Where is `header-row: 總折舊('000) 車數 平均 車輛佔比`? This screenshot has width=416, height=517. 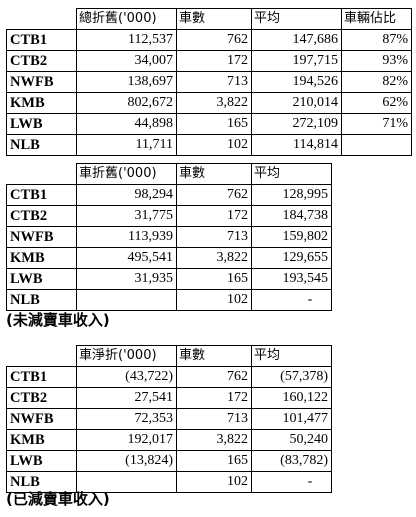
header-row: 總折舊('000) 車數 平均 車輛佔比 is located at coordinates (209, 19).